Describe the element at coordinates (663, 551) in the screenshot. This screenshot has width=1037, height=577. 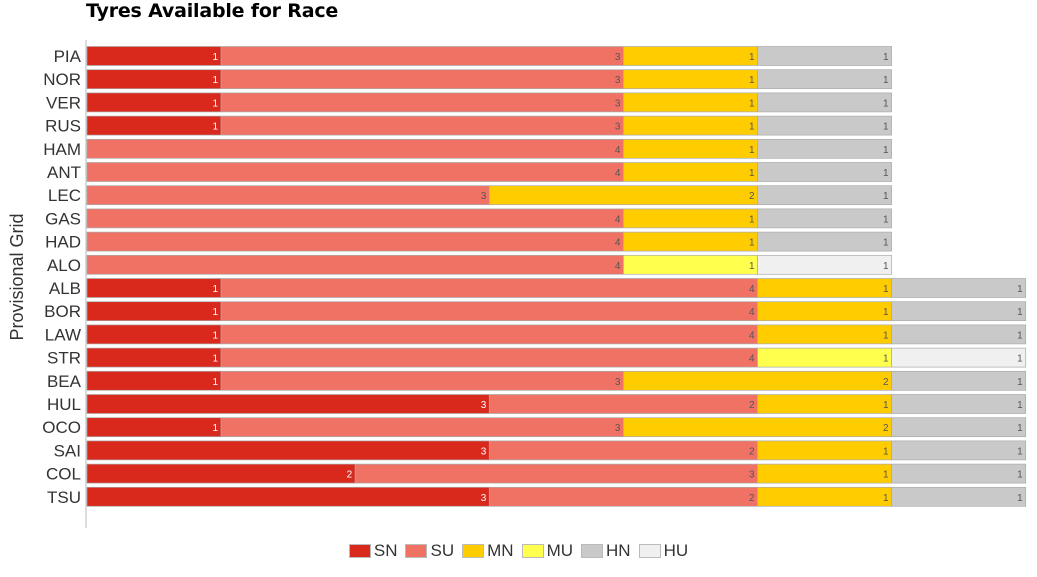
I see `legend-item-hu: HU` at that location.